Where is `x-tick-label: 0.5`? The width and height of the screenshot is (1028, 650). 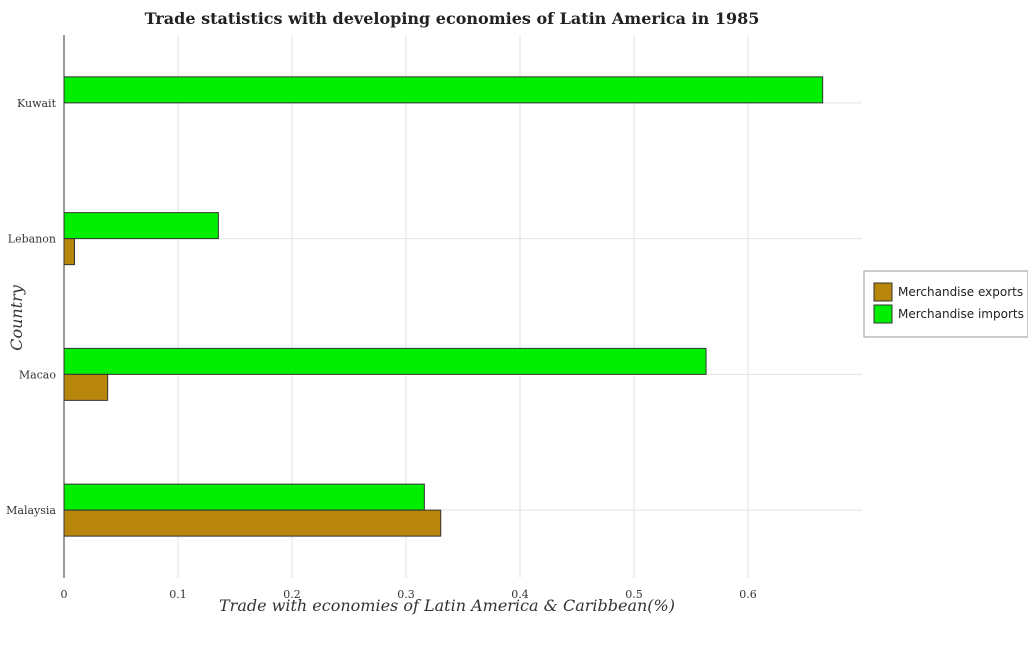
x-tick-label: 0.5 is located at coordinates (634, 594).